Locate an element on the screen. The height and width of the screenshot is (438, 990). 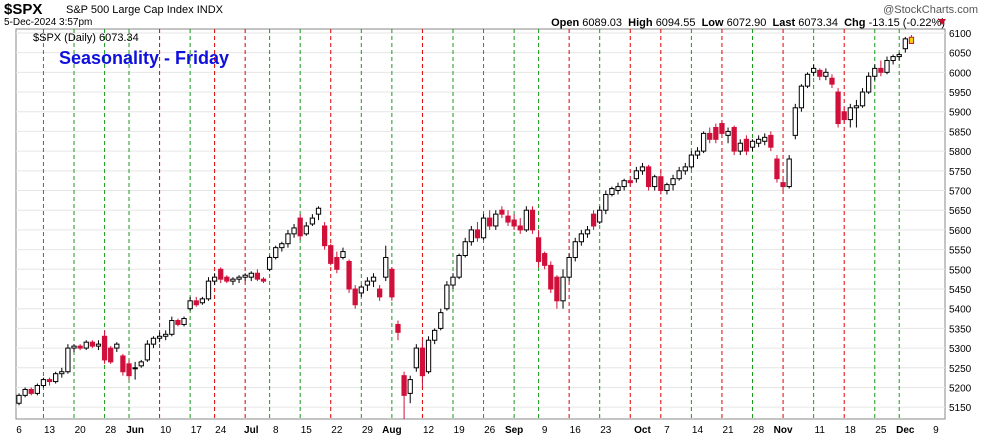
x-tick-label: 25 is located at coordinates (881, 430).